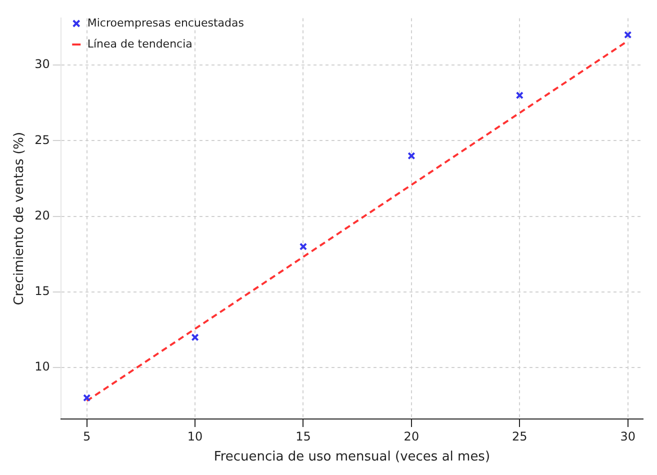 The image size is (657, 475). What do you see at coordinates (412, 436) in the screenshot?
I see `x-tick-label: 20` at bounding box center [412, 436].